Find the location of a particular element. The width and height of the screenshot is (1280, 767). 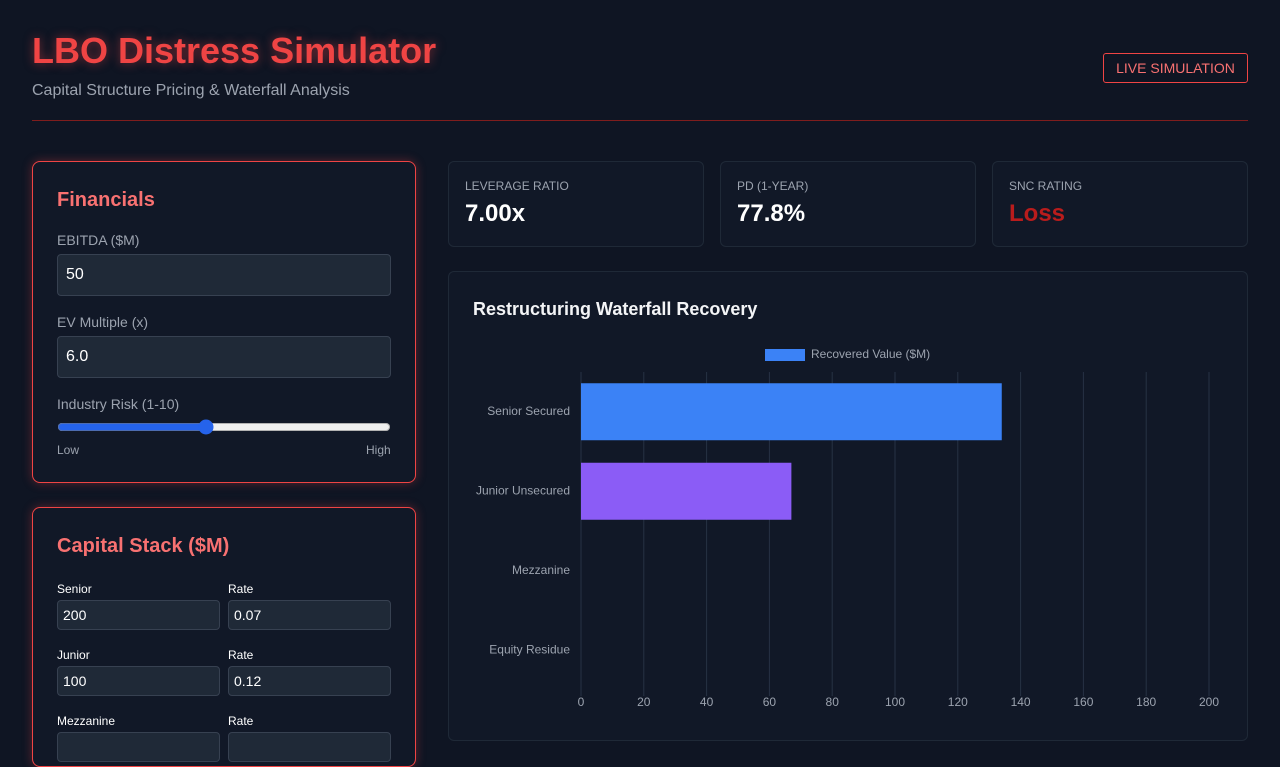

y-tick-label: Junior Unsecured is located at coordinates (523, 490).